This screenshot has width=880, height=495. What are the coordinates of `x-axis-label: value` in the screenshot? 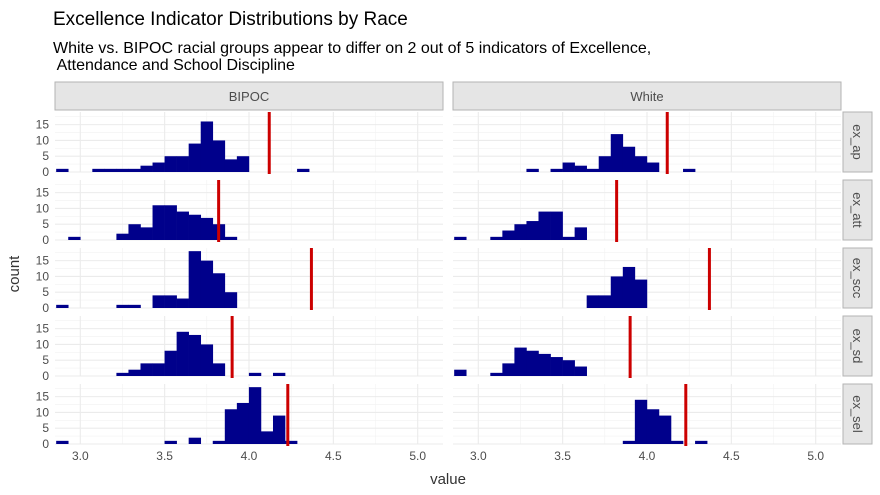 It's located at (448, 479).